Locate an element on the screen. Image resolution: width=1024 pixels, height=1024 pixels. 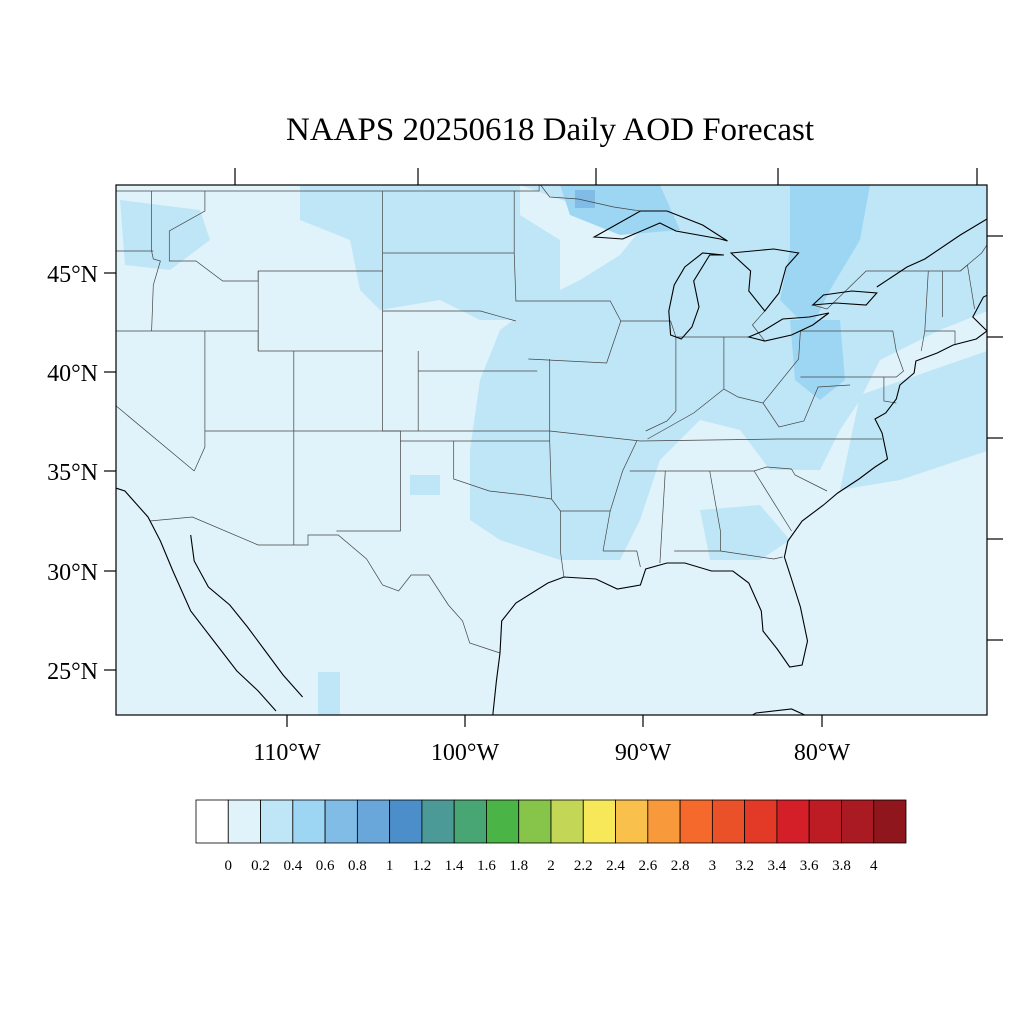
colorbar-tick-label: 1.8 is located at coordinates (518, 866).